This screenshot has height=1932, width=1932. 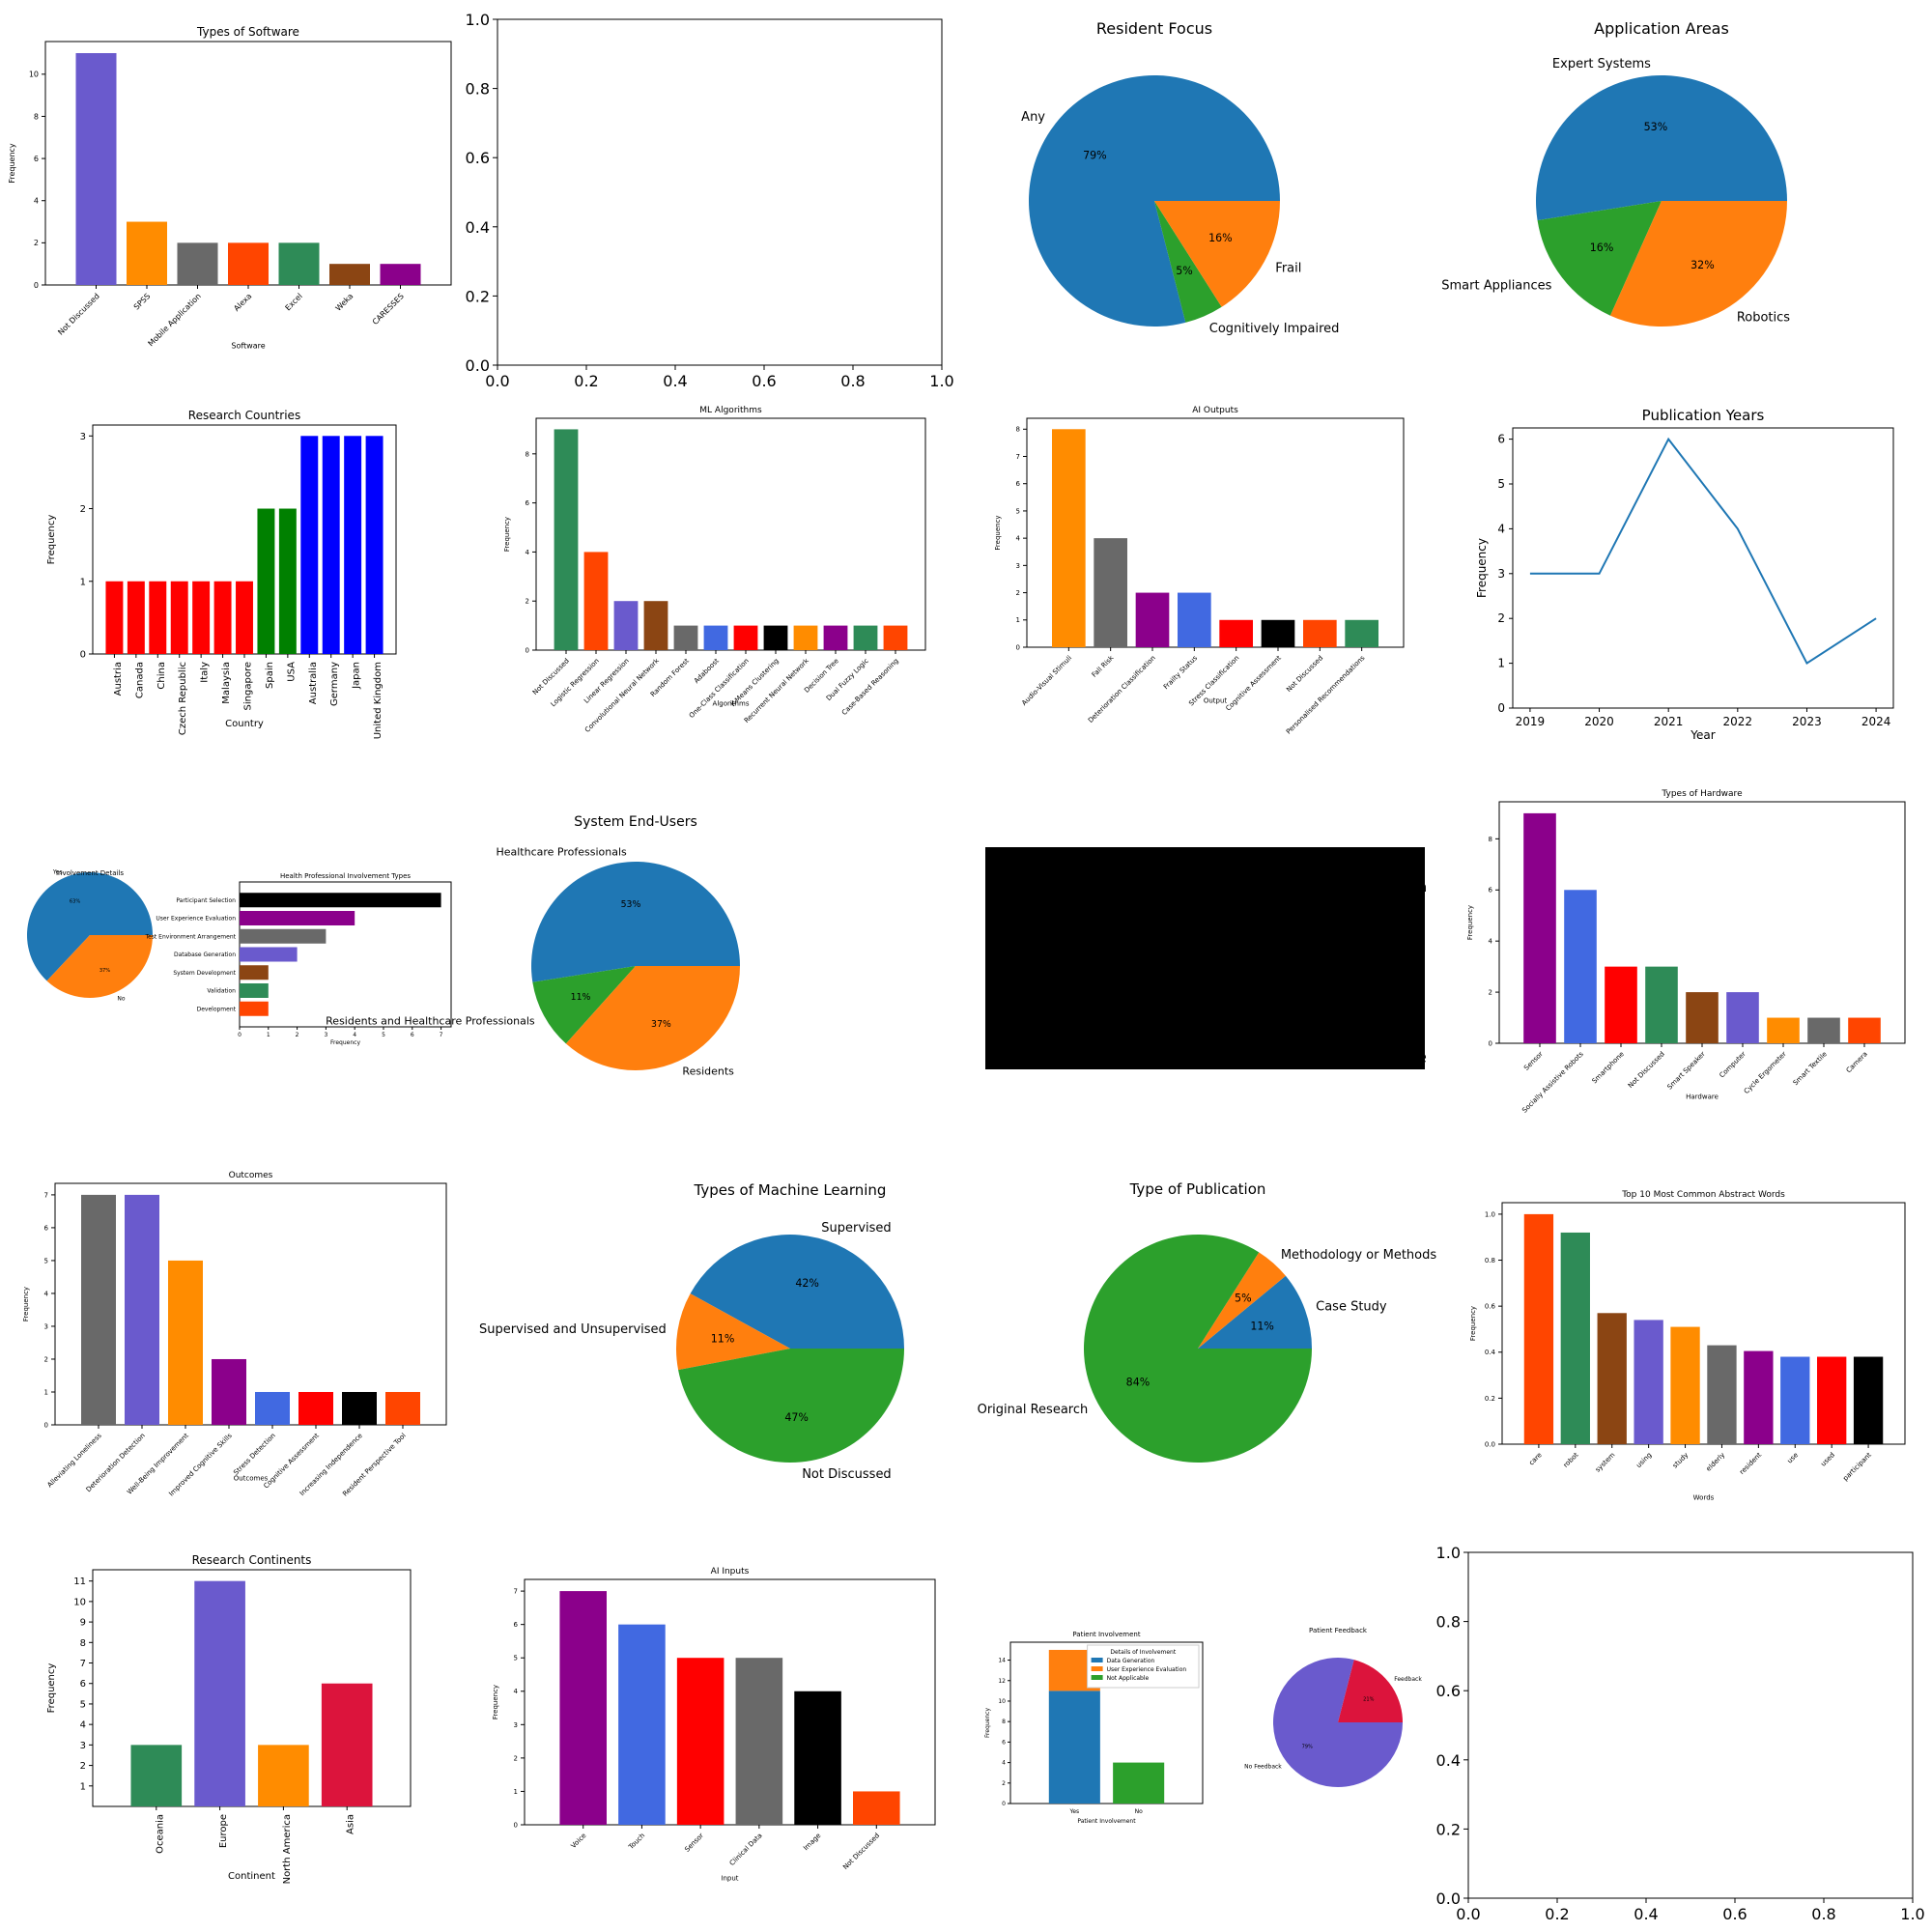 I want to click on x-tick-label: 2, so click(x=297, y=1035).